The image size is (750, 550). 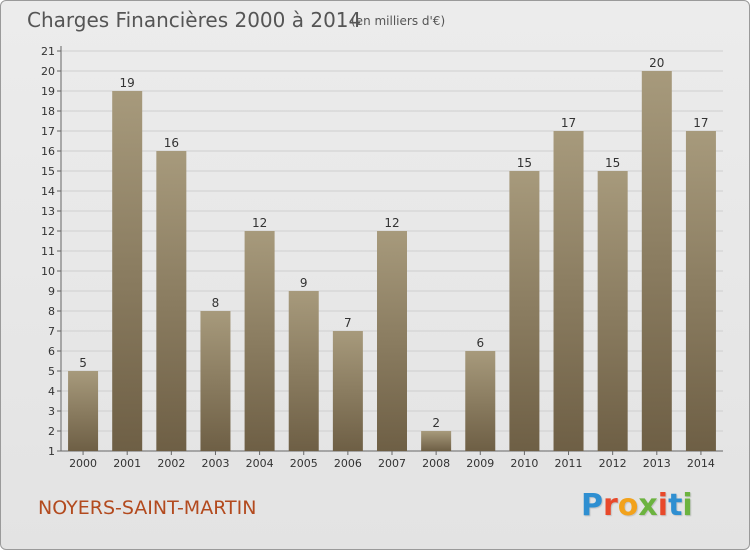 What do you see at coordinates (304, 283) in the screenshot?
I see `value-label-2005: 9` at bounding box center [304, 283].